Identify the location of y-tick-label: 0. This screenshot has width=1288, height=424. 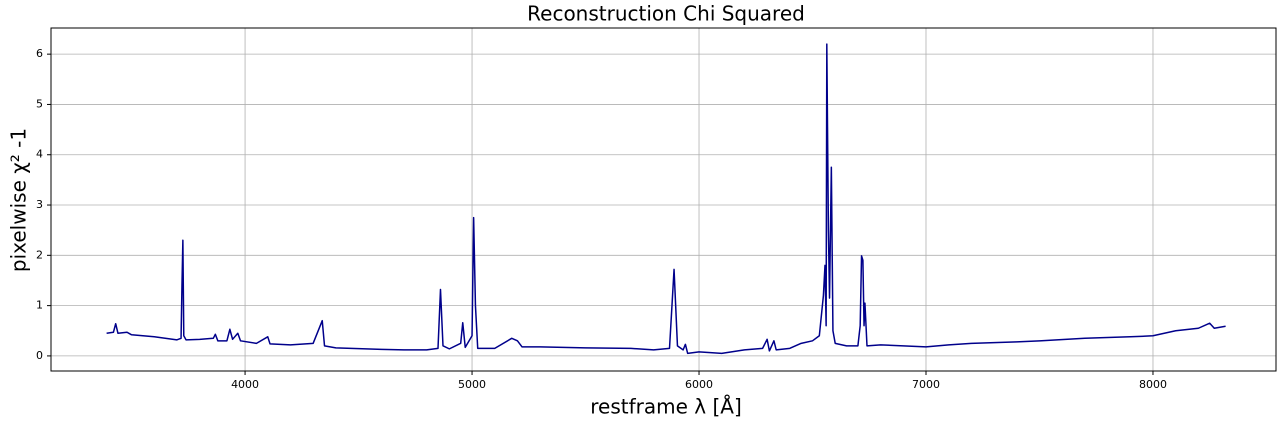
(39, 355).